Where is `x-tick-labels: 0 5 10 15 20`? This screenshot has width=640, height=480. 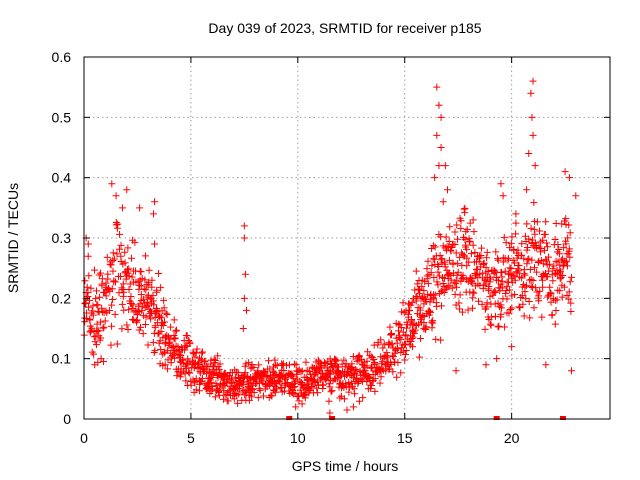 x-tick-labels: 0 5 10 15 20 is located at coordinates (300, 438).